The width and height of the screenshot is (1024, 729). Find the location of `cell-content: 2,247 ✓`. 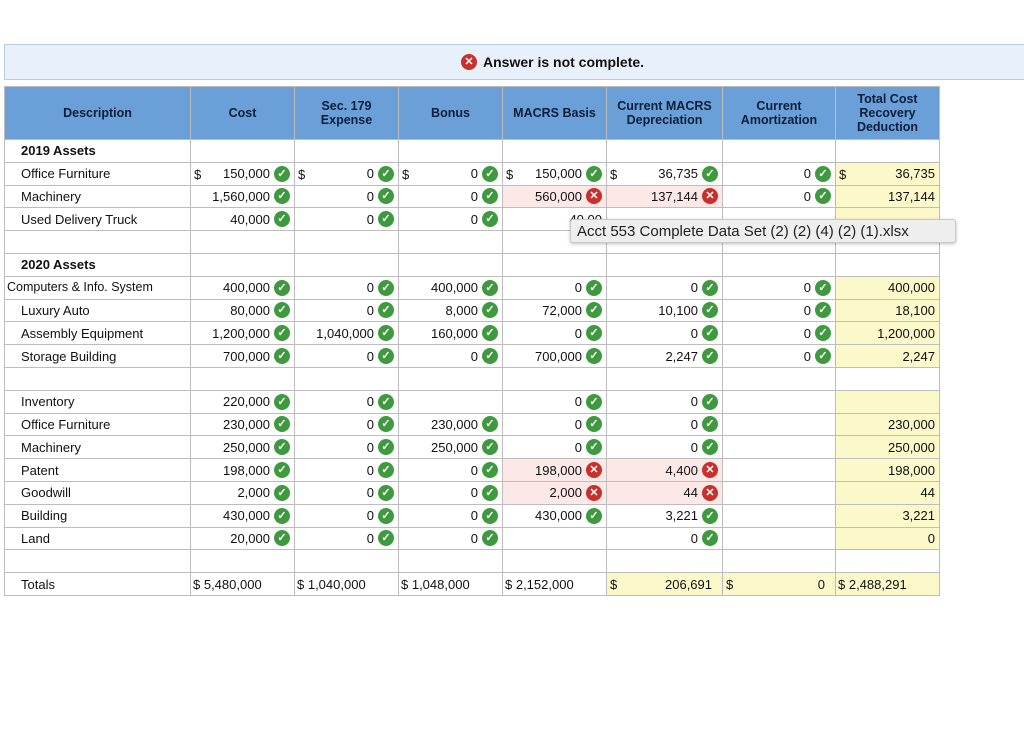

cell-content: 2,247 ✓ is located at coordinates (662, 356).